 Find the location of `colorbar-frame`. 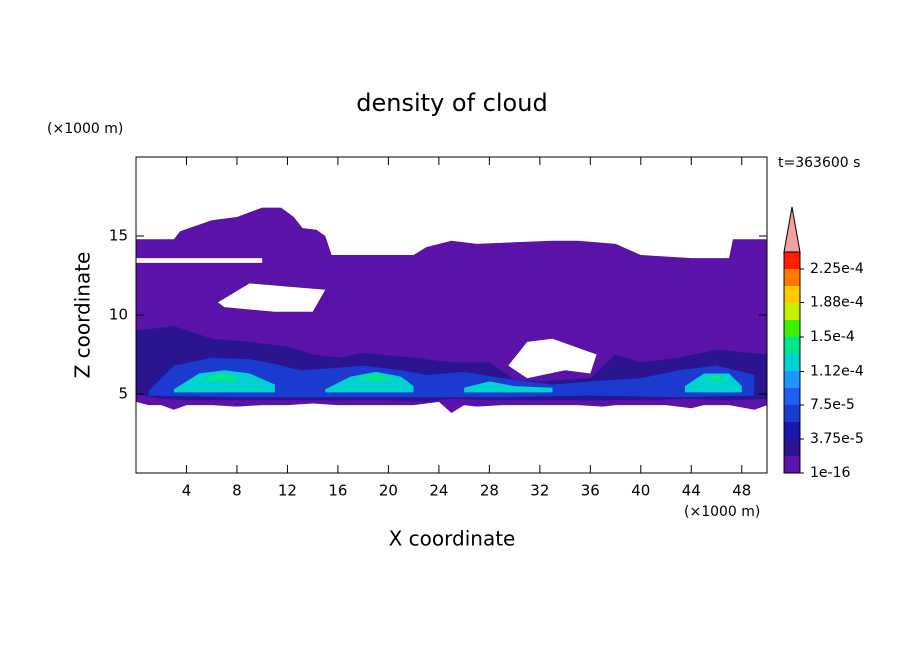

colorbar-frame is located at coordinates (792, 362).